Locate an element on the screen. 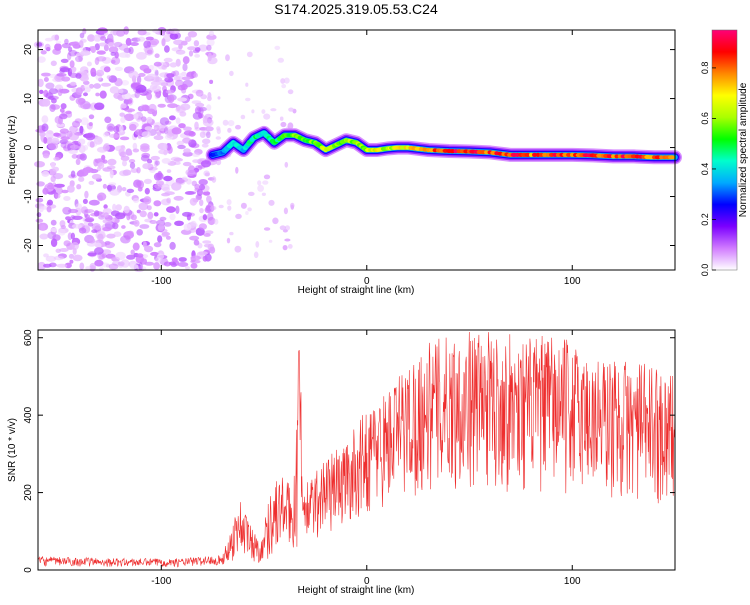 The width and height of the screenshot is (750, 605). x-tick-label: -100 is located at coordinates (161, 581).